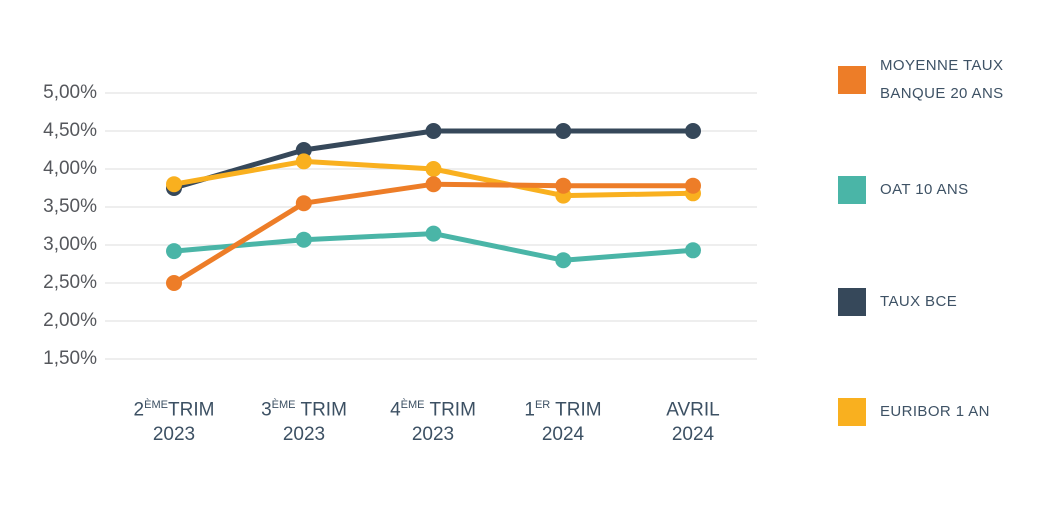 This screenshot has width=1055, height=508. What do you see at coordinates (919, 301) in the screenshot?
I see `legend-label: TAUX BCE` at bounding box center [919, 301].